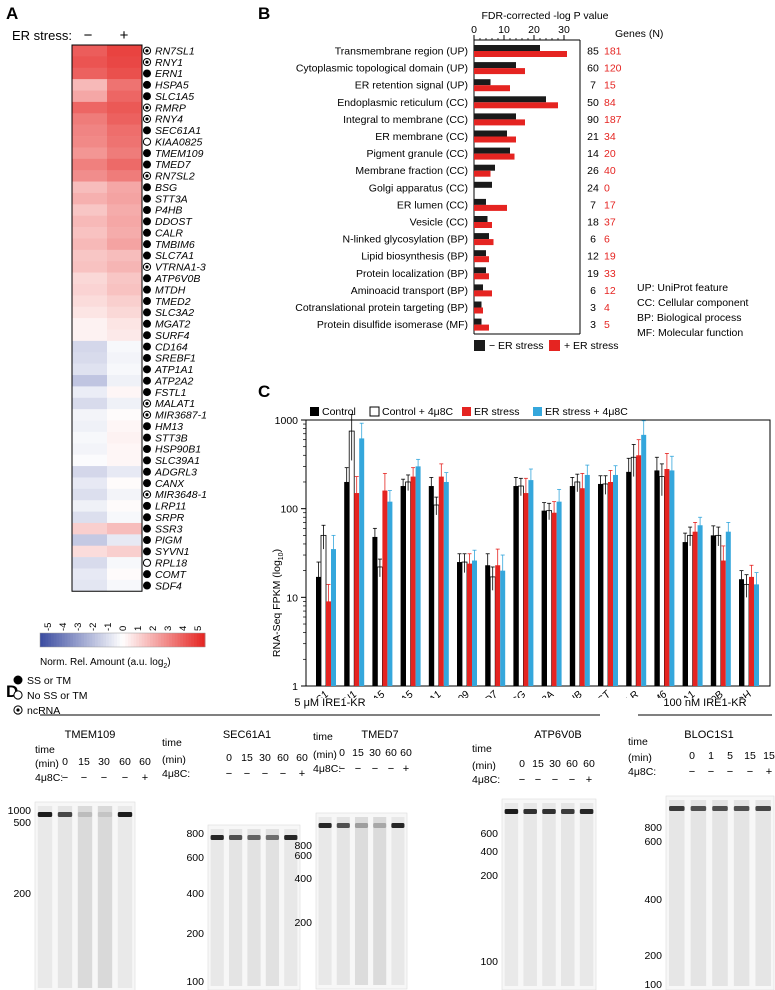  I want to click on gene-count-plus: 84, so click(610, 103).